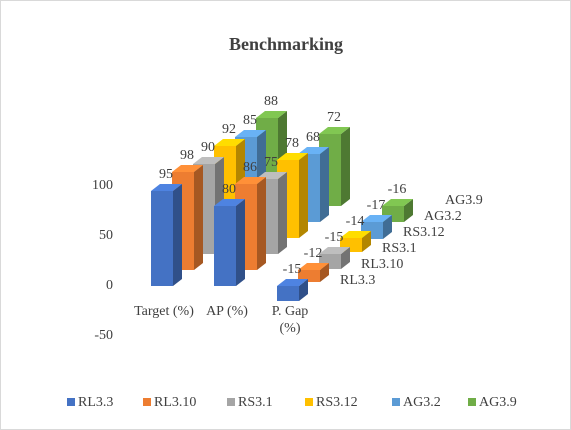 This screenshot has height=430, width=571. Describe the element at coordinates (397, 189) in the screenshot. I see `value-label: -16` at that location.